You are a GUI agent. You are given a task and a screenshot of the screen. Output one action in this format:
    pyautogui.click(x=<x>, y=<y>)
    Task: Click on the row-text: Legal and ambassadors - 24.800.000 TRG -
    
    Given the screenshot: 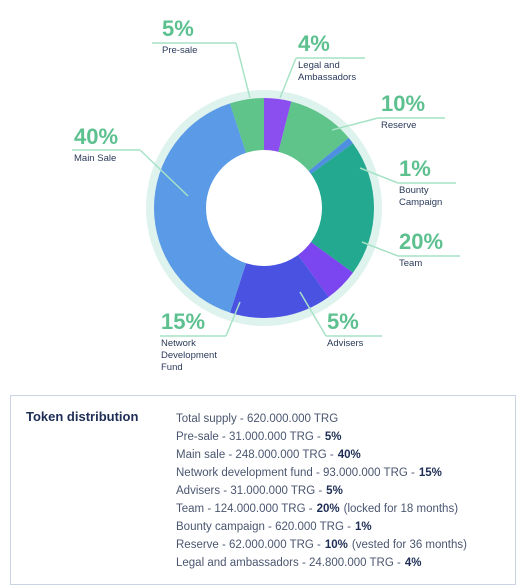 What is the action you would take?
    pyautogui.click(x=288, y=563)
    